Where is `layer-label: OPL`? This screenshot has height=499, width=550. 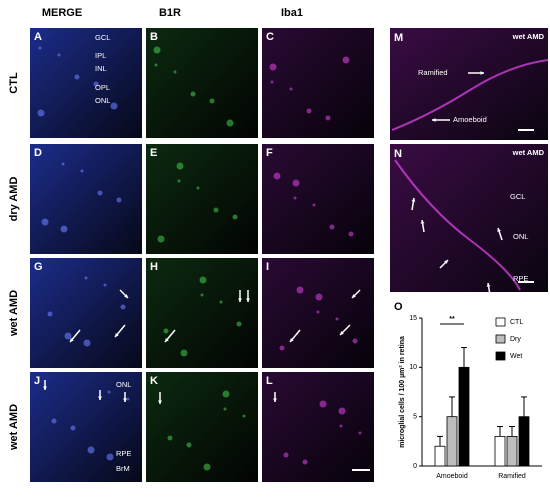
layer-label: OPL is located at coordinates (102, 87).